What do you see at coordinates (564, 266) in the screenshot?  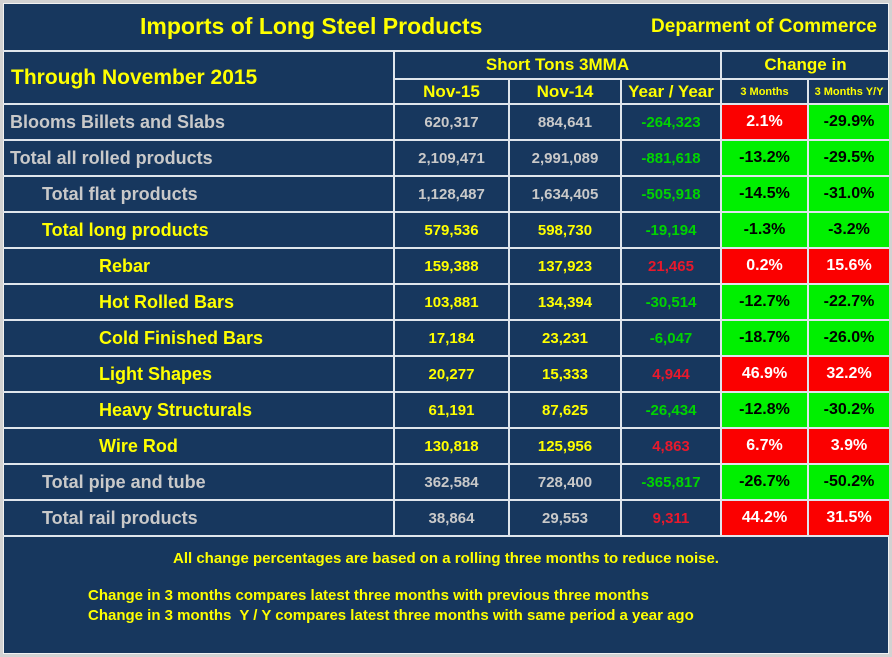 I see `nov14-value: 137,923` at bounding box center [564, 266].